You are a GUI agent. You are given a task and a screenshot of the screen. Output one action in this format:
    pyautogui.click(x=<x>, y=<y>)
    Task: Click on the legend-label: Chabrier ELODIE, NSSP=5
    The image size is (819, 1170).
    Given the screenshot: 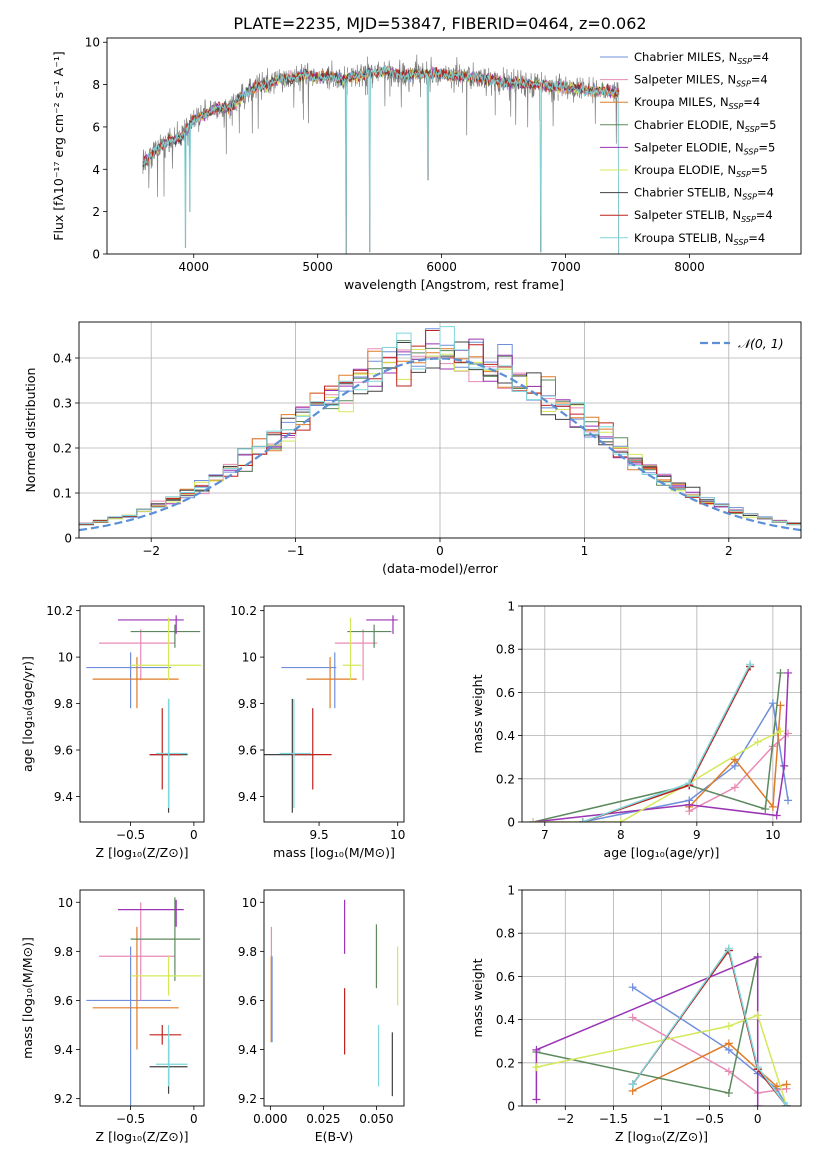 What is the action you would take?
    pyautogui.click(x=705, y=126)
    